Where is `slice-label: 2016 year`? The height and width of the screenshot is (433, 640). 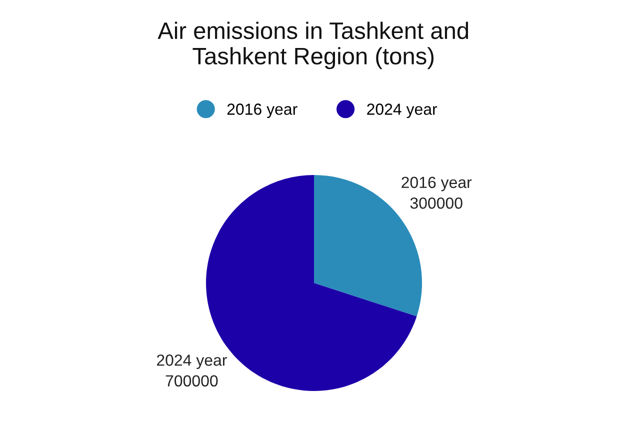 slice-label: 2016 year is located at coordinates (437, 184).